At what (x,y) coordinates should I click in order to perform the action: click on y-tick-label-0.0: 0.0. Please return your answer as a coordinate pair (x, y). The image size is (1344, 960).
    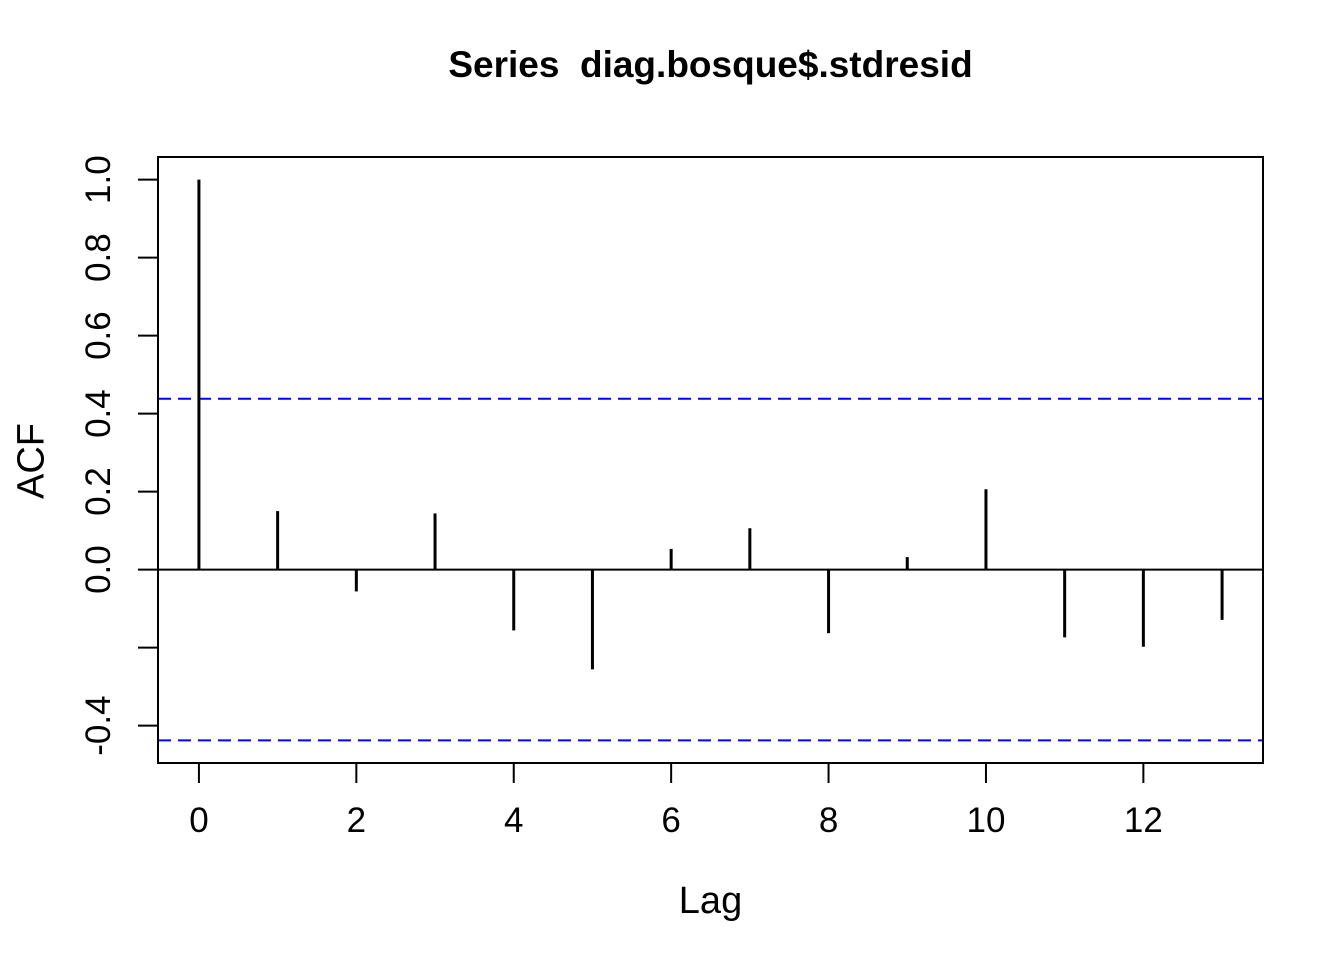
    Looking at the image, I should click on (98, 569).